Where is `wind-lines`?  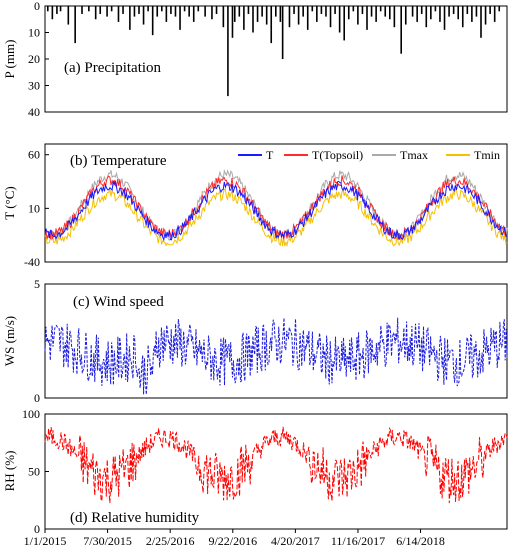
wind-lines is located at coordinates (276, 356).